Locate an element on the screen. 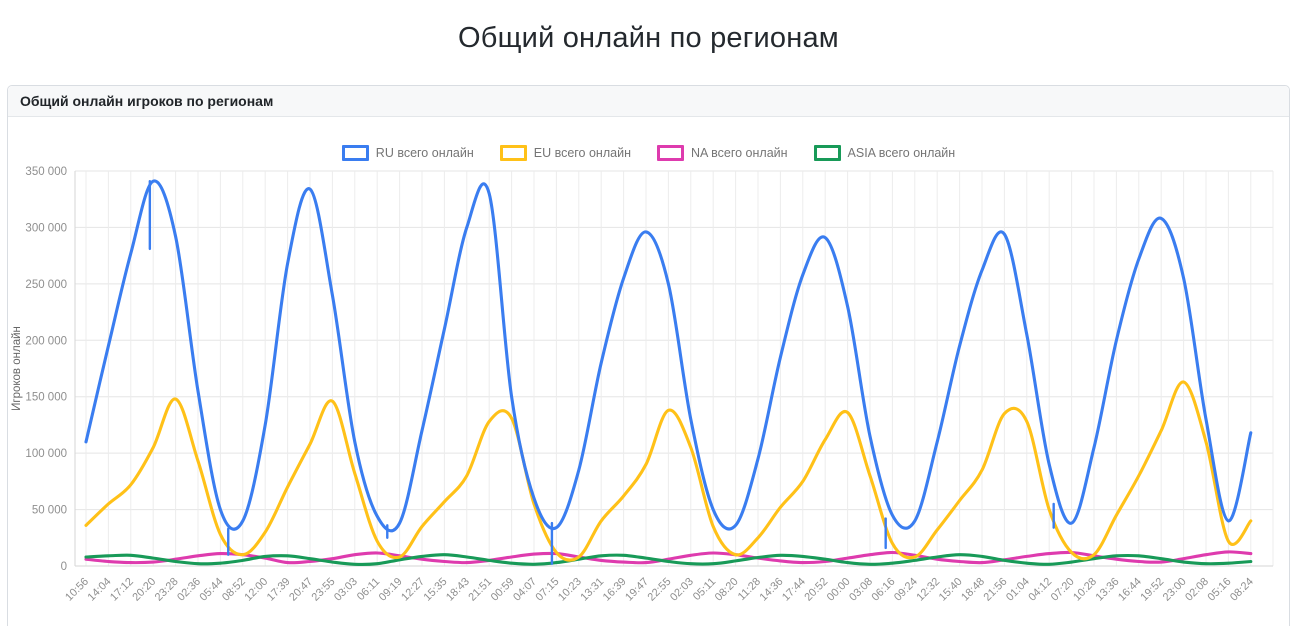 The width and height of the screenshot is (1297, 631). x-tick-label: 15:35 is located at coordinates (436, 590).